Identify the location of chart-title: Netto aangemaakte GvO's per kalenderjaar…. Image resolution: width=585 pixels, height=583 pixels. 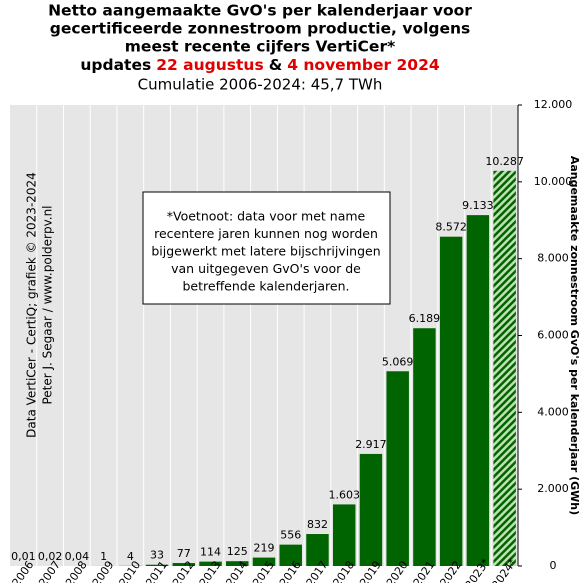
(260, 11).